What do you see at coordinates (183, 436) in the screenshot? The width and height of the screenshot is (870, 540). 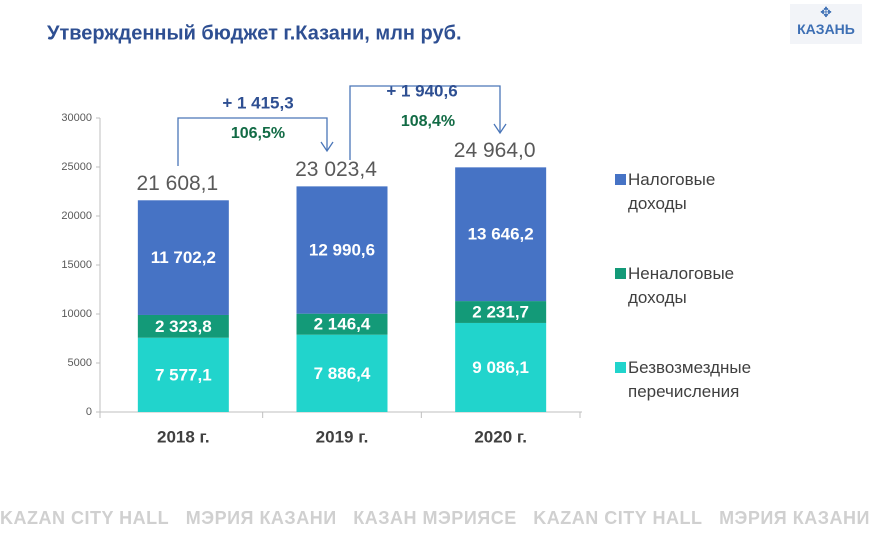 I see `x-tick-label: 2018 г.` at bounding box center [183, 436].